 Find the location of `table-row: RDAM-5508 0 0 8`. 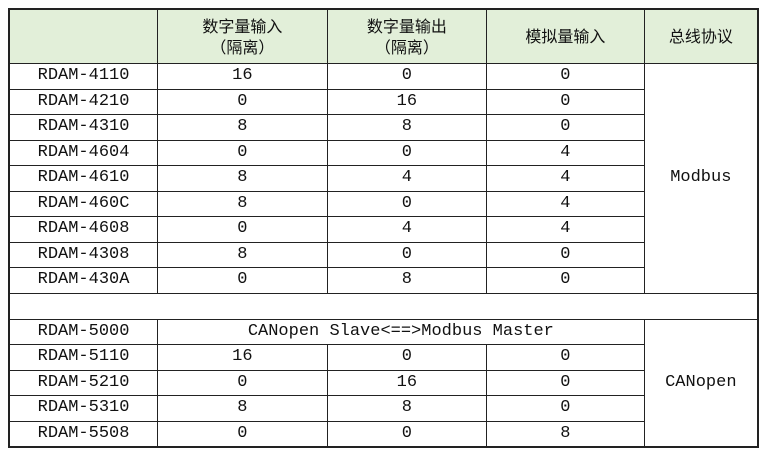

table-row: RDAM-5508 0 0 8 is located at coordinates (383, 434).